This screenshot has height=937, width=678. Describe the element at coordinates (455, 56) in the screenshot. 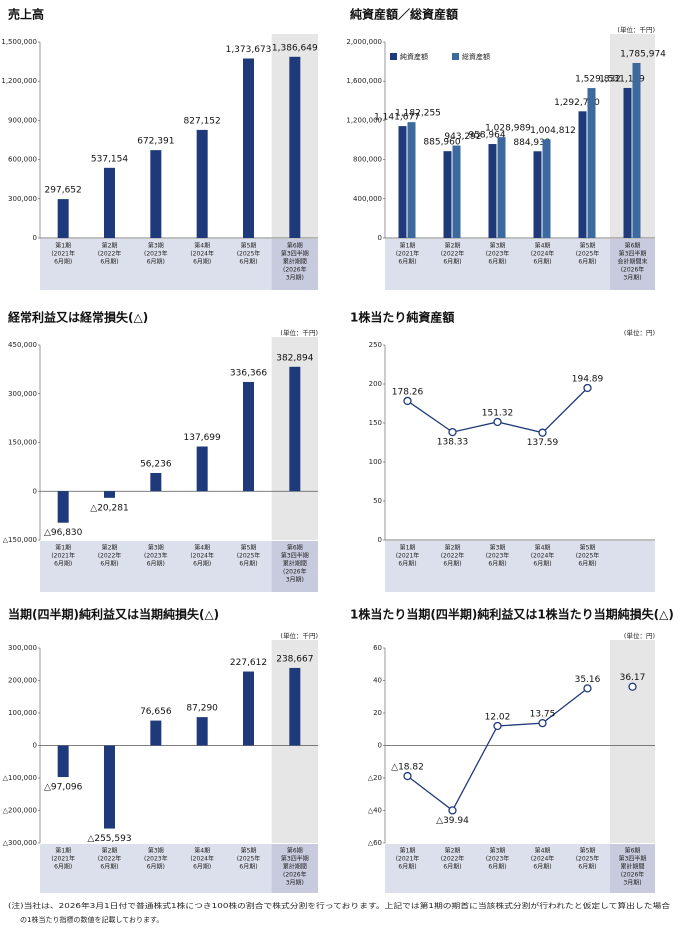

I see `legend-swatch` at that location.